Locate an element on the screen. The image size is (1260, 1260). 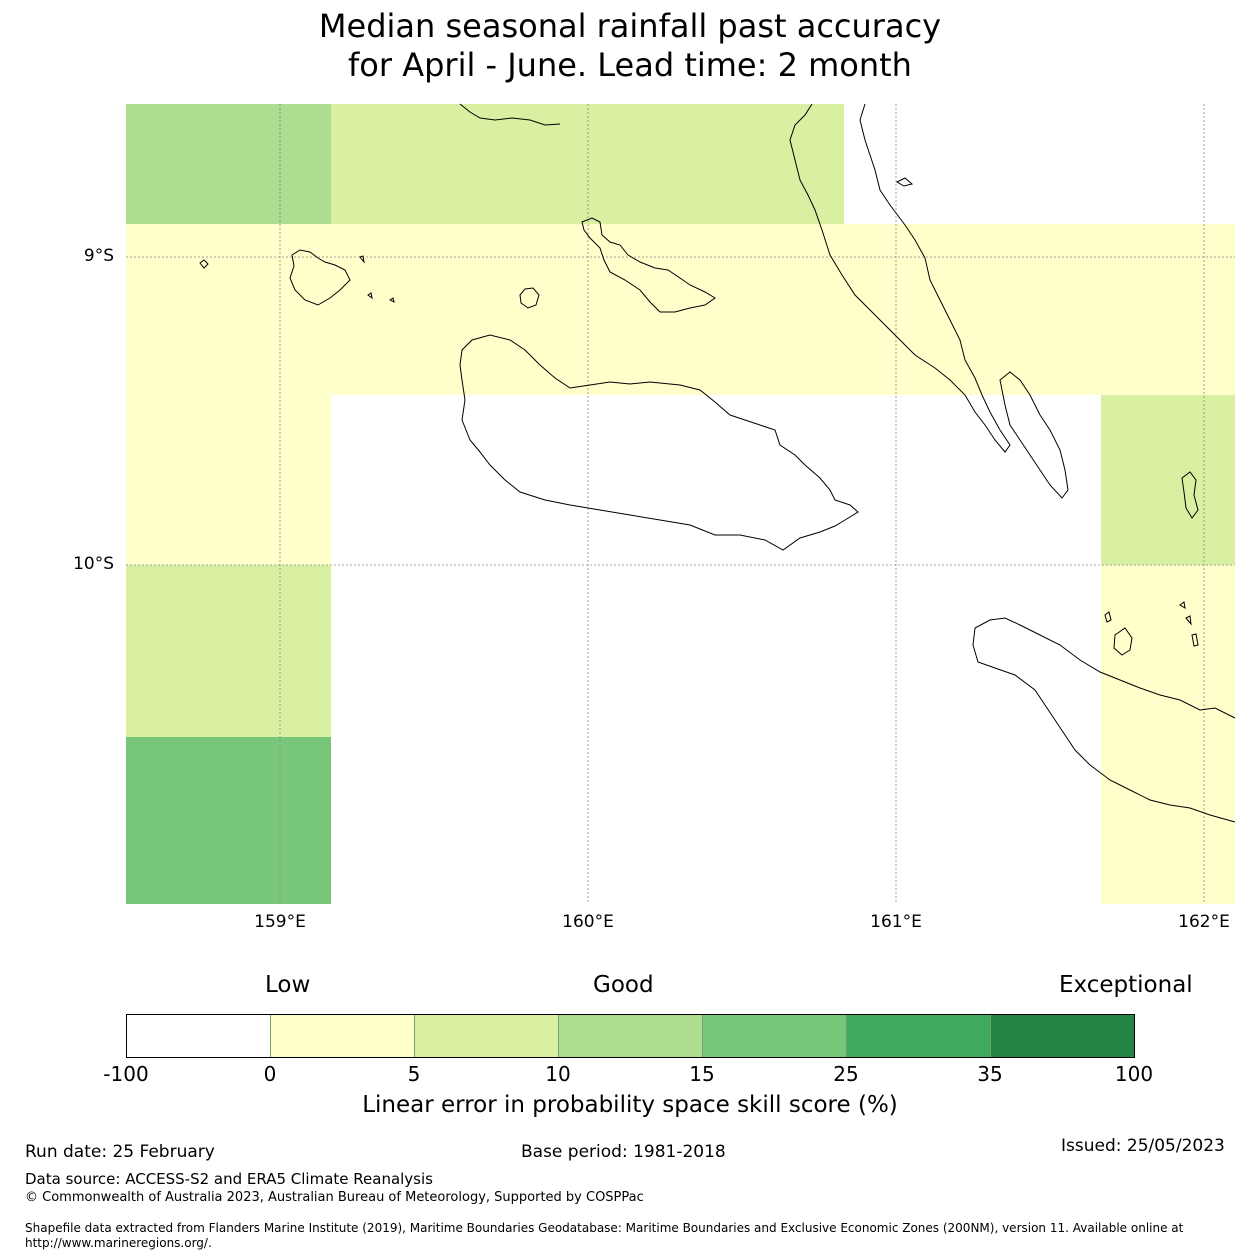
guadalcanal-island is located at coordinates (659, 442).